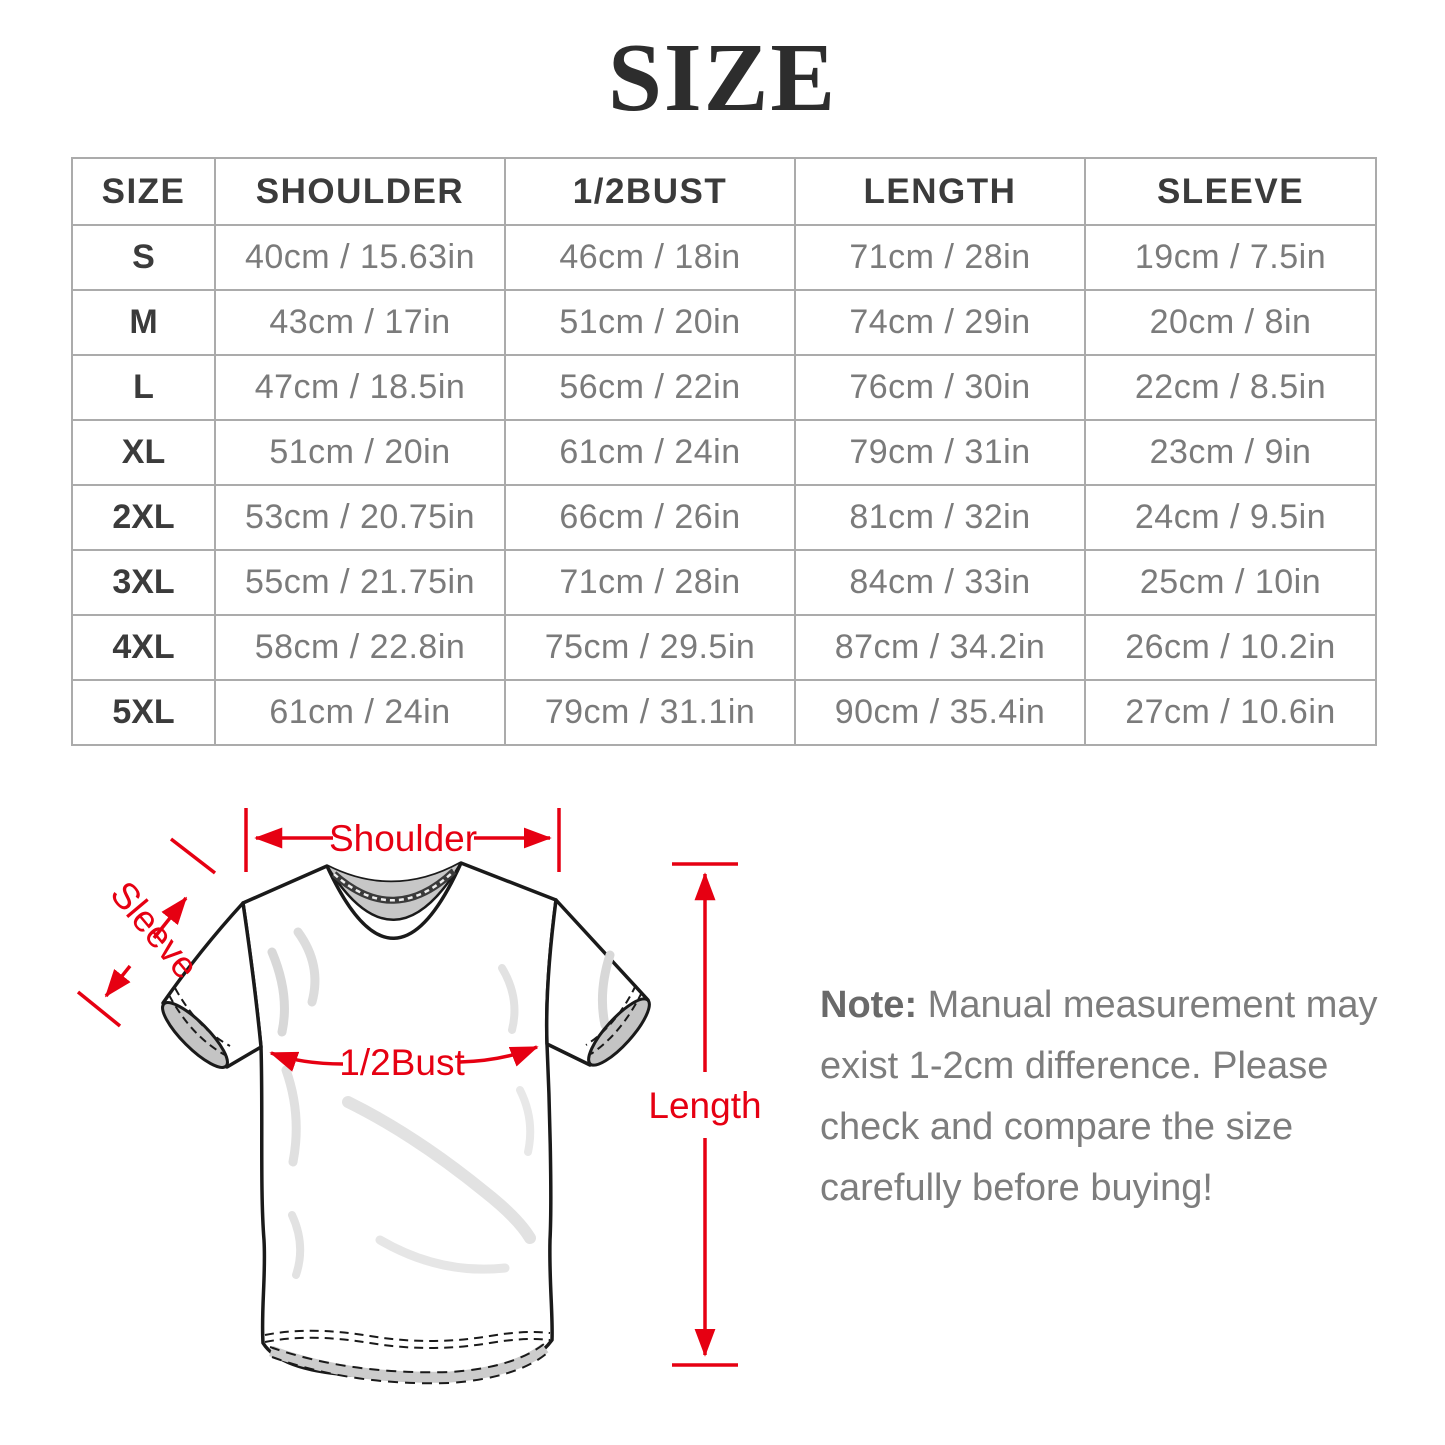 This screenshot has height=1445, width=1445. What do you see at coordinates (650, 712) in the screenshot?
I see `half-bust-cell: 79cm / 31.1in` at bounding box center [650, 712].